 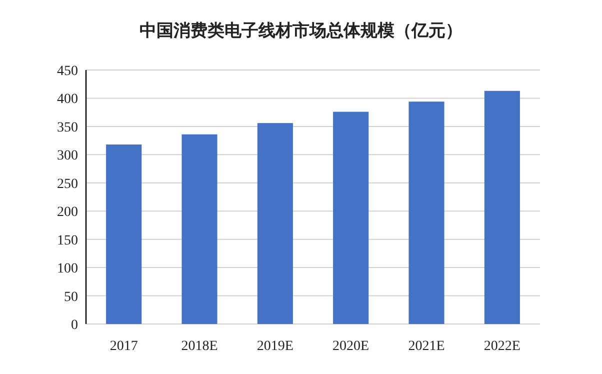 What do you see at coordinates (301, 31) in the screenshot?
I see `chart-title: 中国消费类电子线材市场总体规模（亿元）` at bounding box center [301, 31].